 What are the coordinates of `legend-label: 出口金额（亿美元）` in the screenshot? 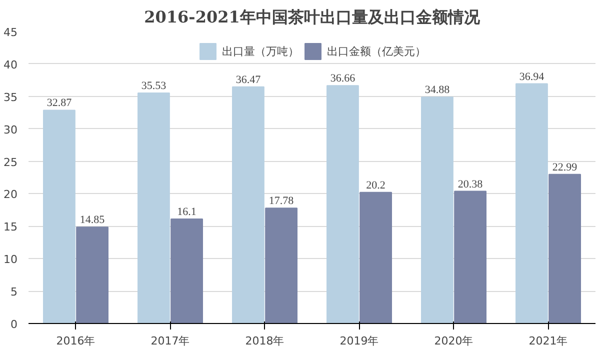 It's located at (376, 51).